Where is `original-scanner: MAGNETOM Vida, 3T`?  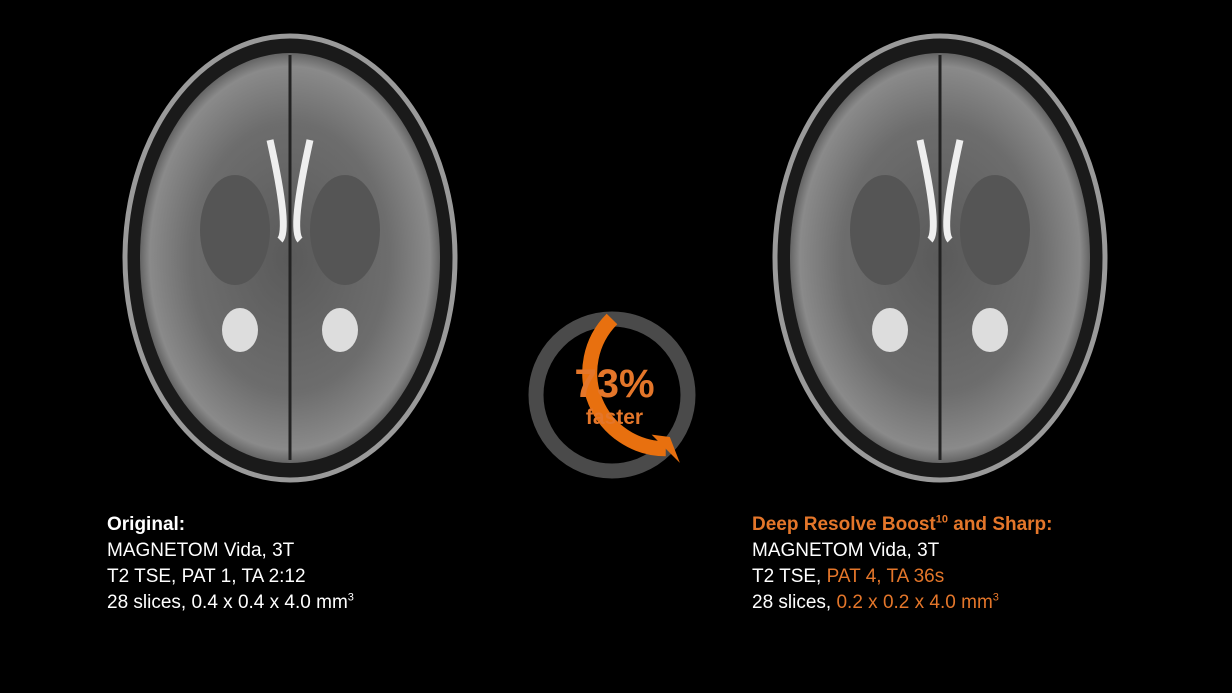
original-scanner: MAGNETOM Vida, 3T is located at coordinates (201, 550).